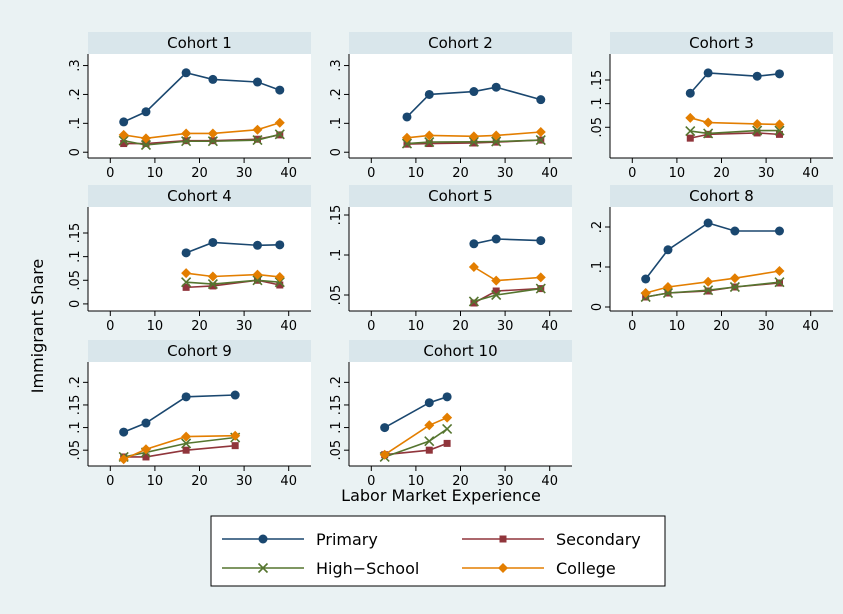 The width and height of the screenshot is (843, 614). What do you see at coordinates (551, 539) in the screenshot?
I see `legend-item-secondary: Secondary` at bounding box center [551, 539].